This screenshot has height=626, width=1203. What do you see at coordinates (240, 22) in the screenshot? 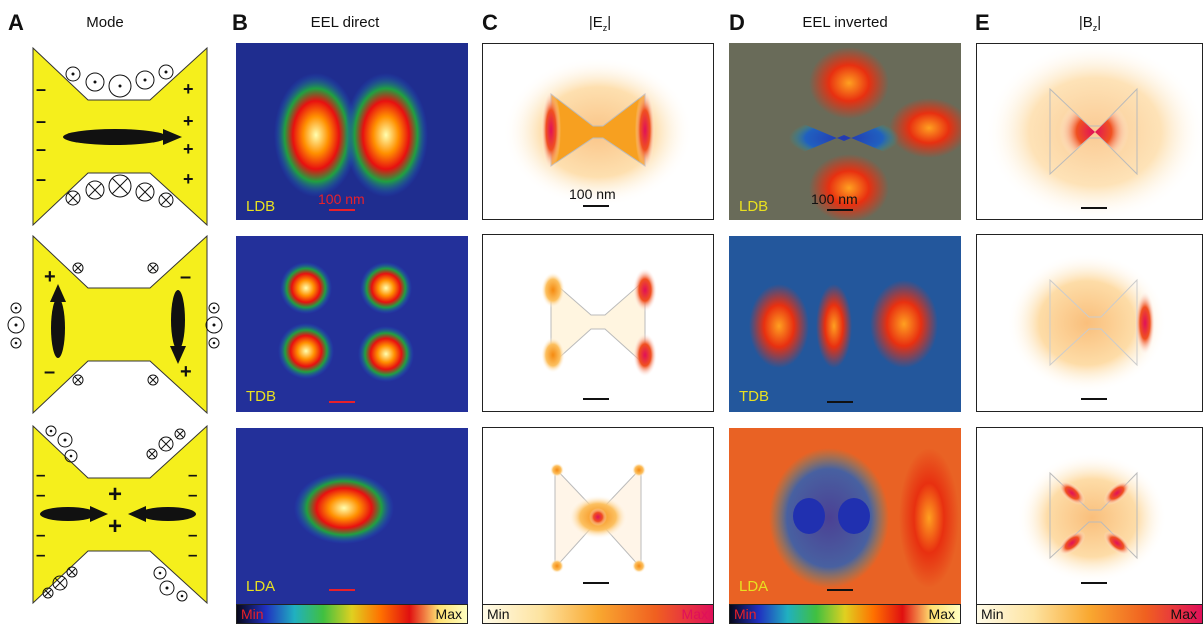
I see `panel-letter-b: B` at bounding box center [240, 22].